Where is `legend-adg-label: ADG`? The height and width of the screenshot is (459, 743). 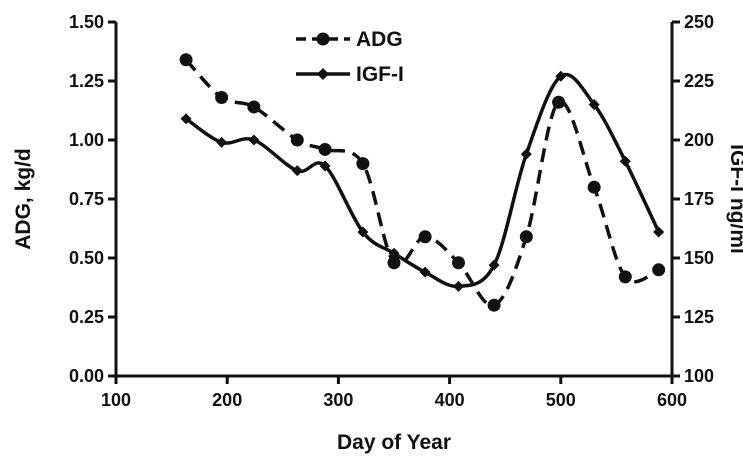
legend-adg-label: ADG is located at coordinates (379, 39).